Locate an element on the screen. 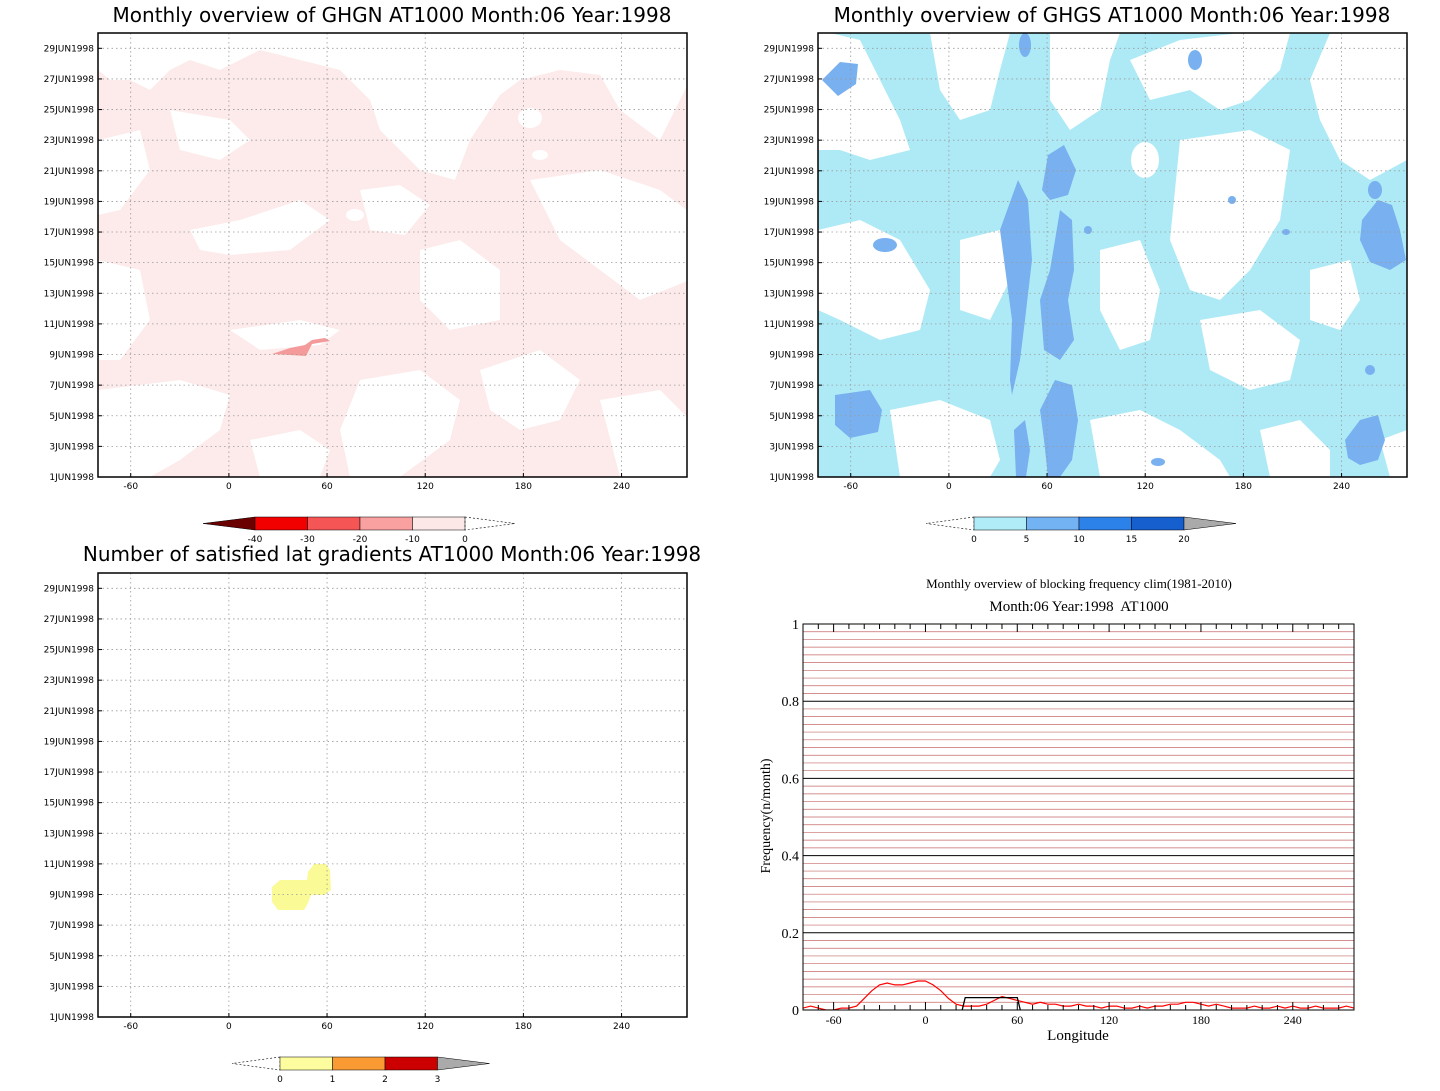  y-tick-label: 15JUN1998 is located at coordinates (69, 264).